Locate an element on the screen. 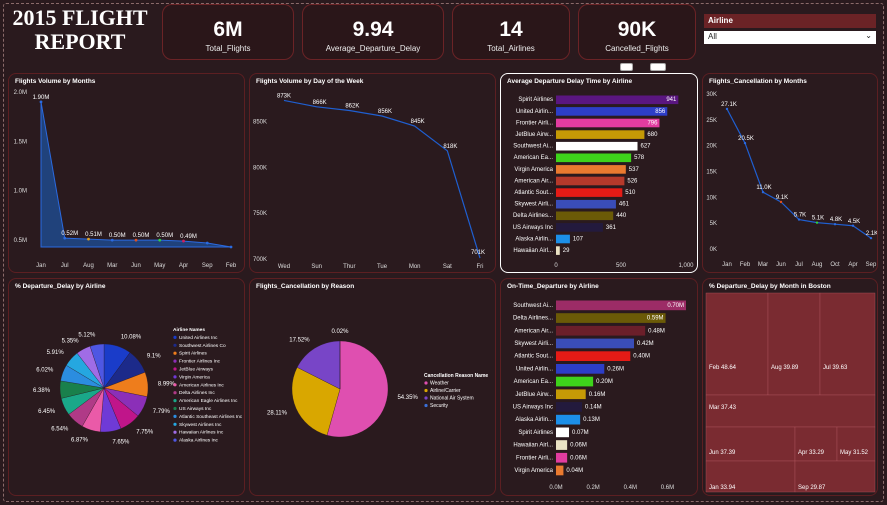  legend-label: American Eagle Airlines Inc is located at coordinates (208, 401).